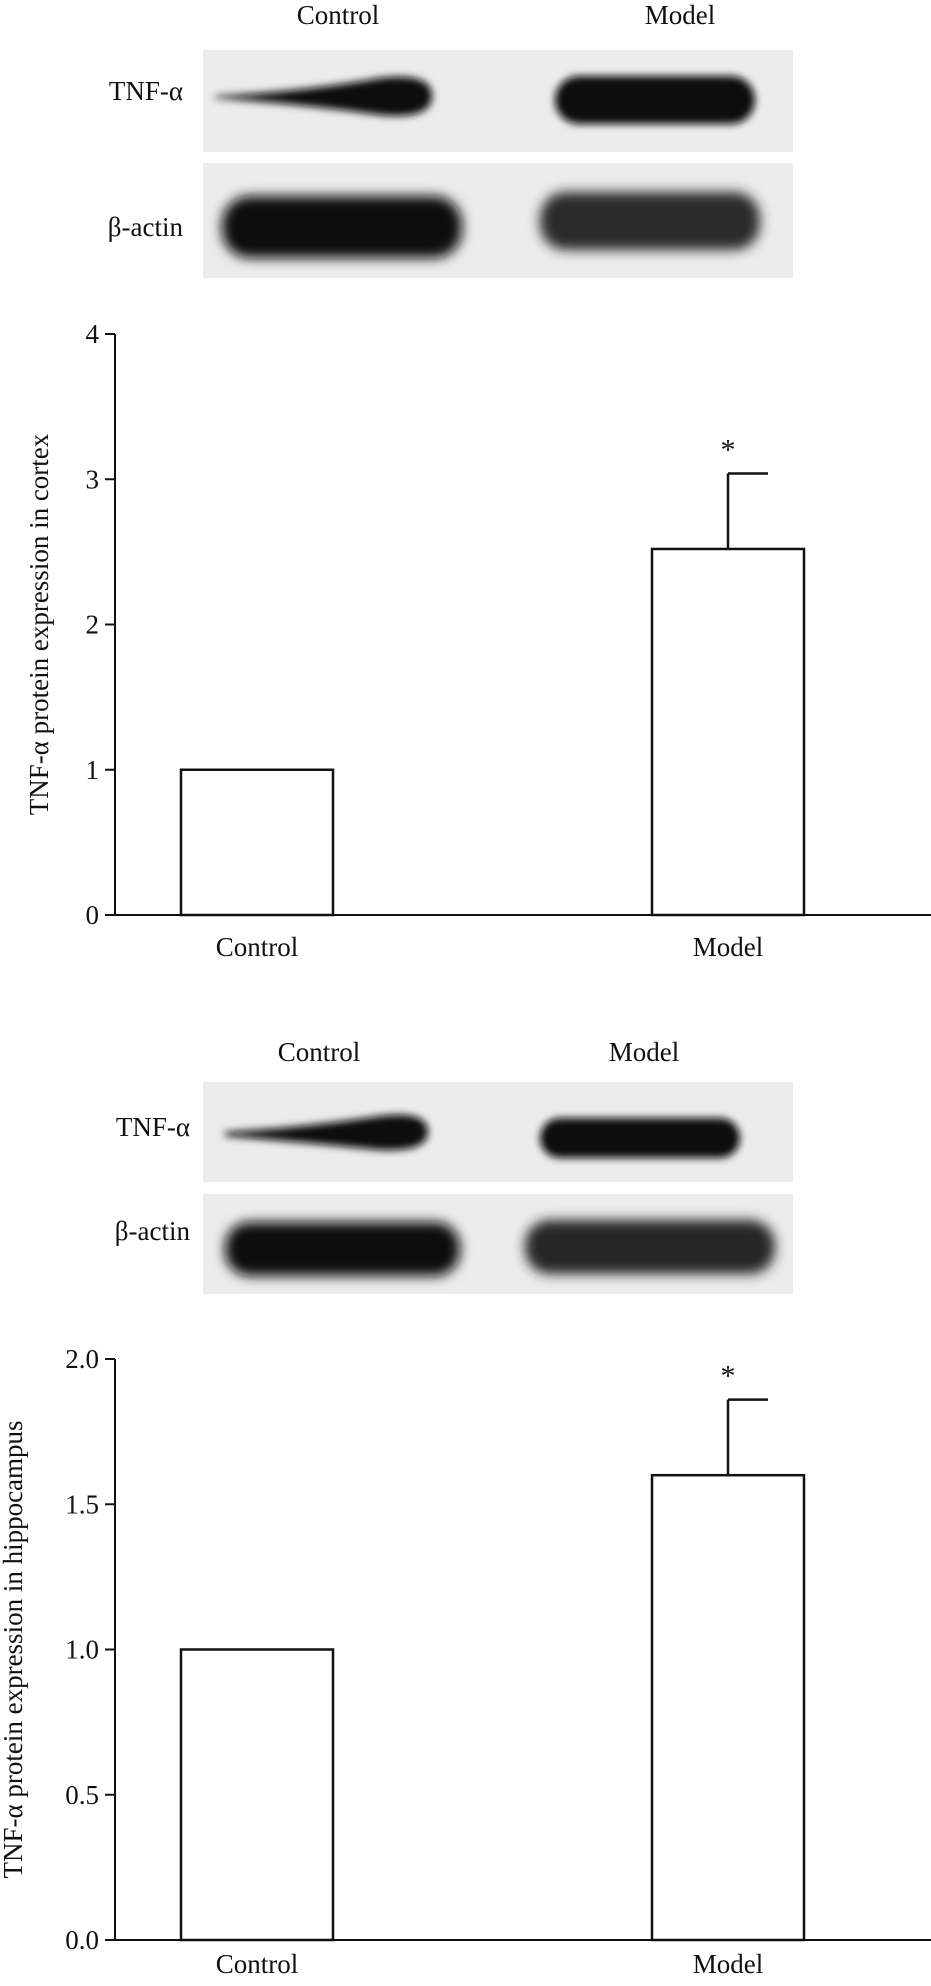 The height and width of the screenshot is (1986, 931). What do you see at coordinates (93, 479) in the screenshot?
I see `y-tick-label: 3` at bounding box center [93, 479].